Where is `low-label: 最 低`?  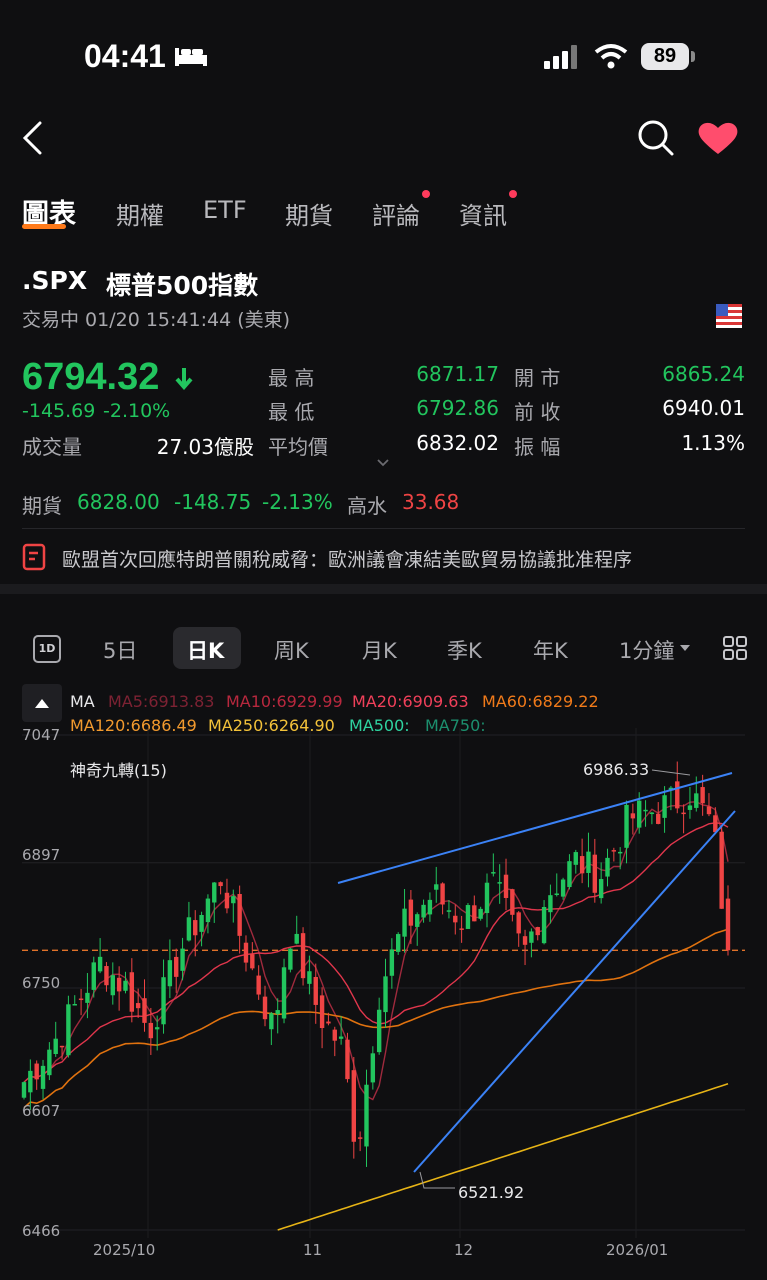 low-label: 最 低 is located at coordinates (291, 412).